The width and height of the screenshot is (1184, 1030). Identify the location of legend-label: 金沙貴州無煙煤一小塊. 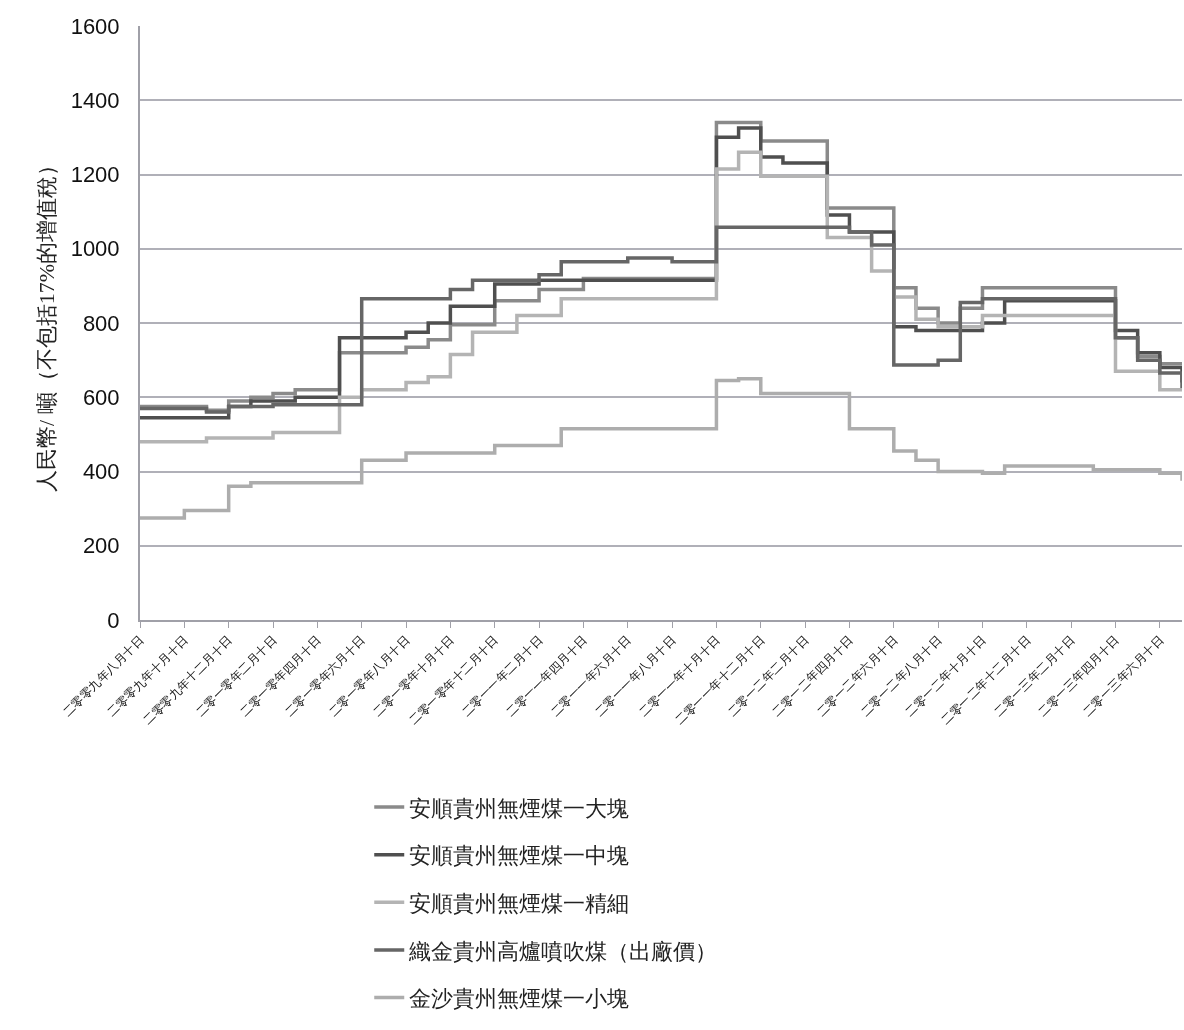
(519, 999).